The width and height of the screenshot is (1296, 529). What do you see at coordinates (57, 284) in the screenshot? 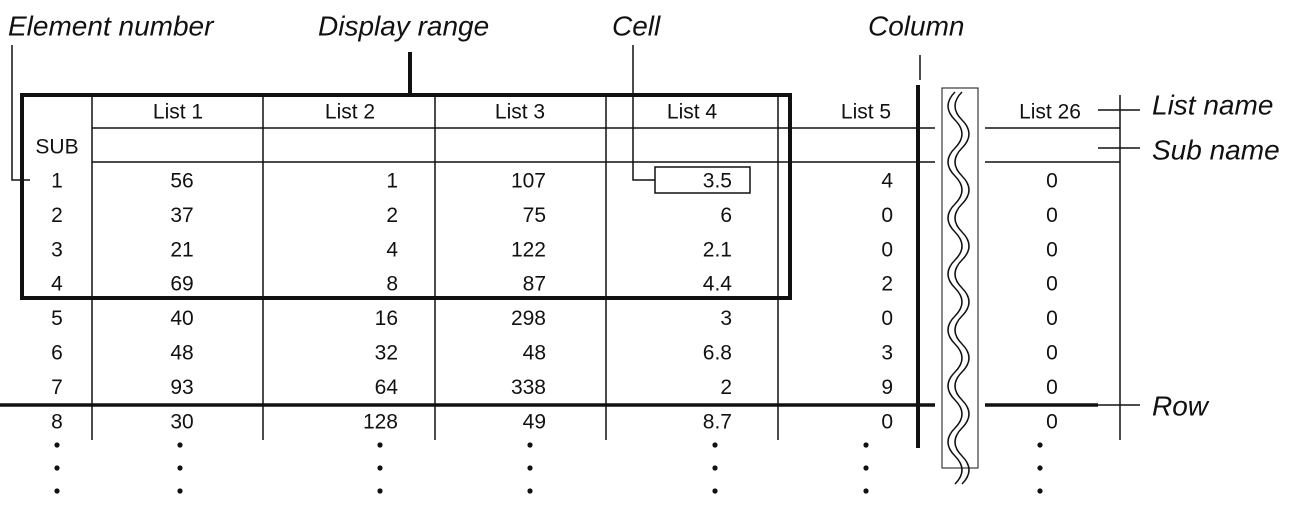
I see `row-number: 4` at bounding box center [57, 284].